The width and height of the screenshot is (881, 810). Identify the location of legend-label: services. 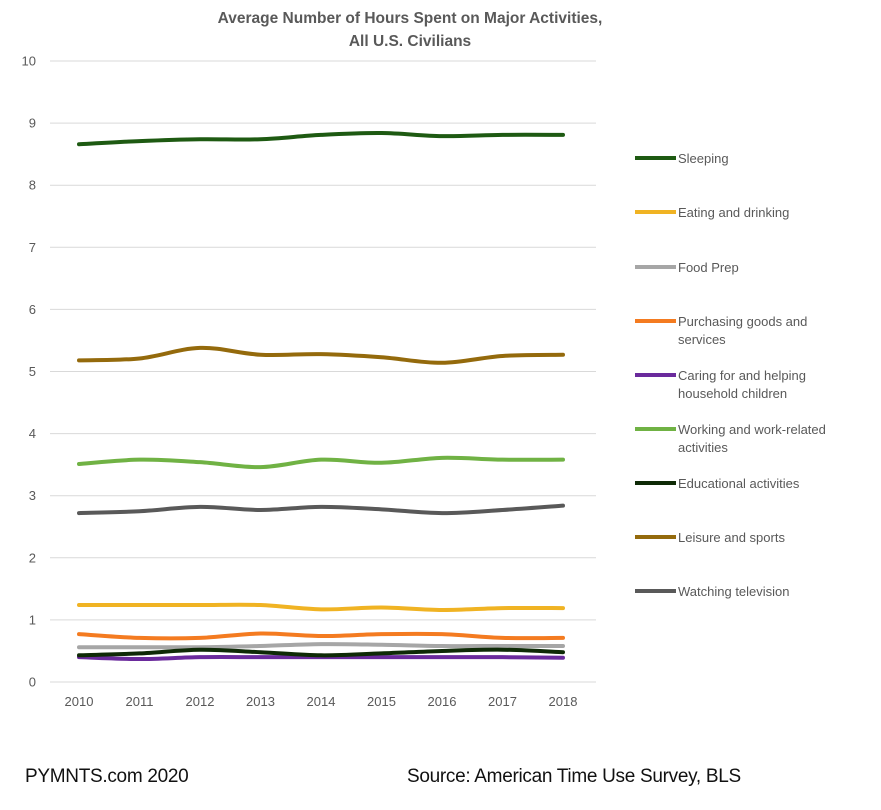
(702, 339).